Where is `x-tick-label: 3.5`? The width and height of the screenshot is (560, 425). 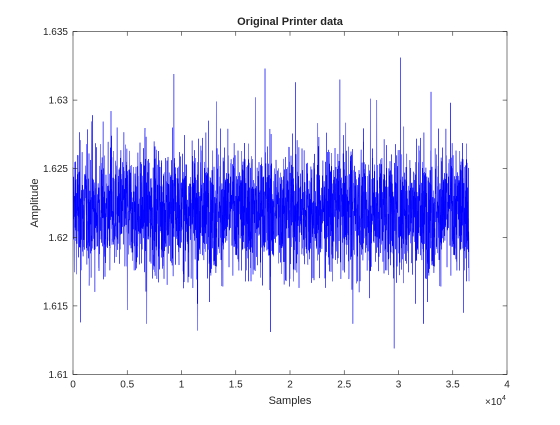 x-tick-label: 3.5 is located at coordinates (453, 385).